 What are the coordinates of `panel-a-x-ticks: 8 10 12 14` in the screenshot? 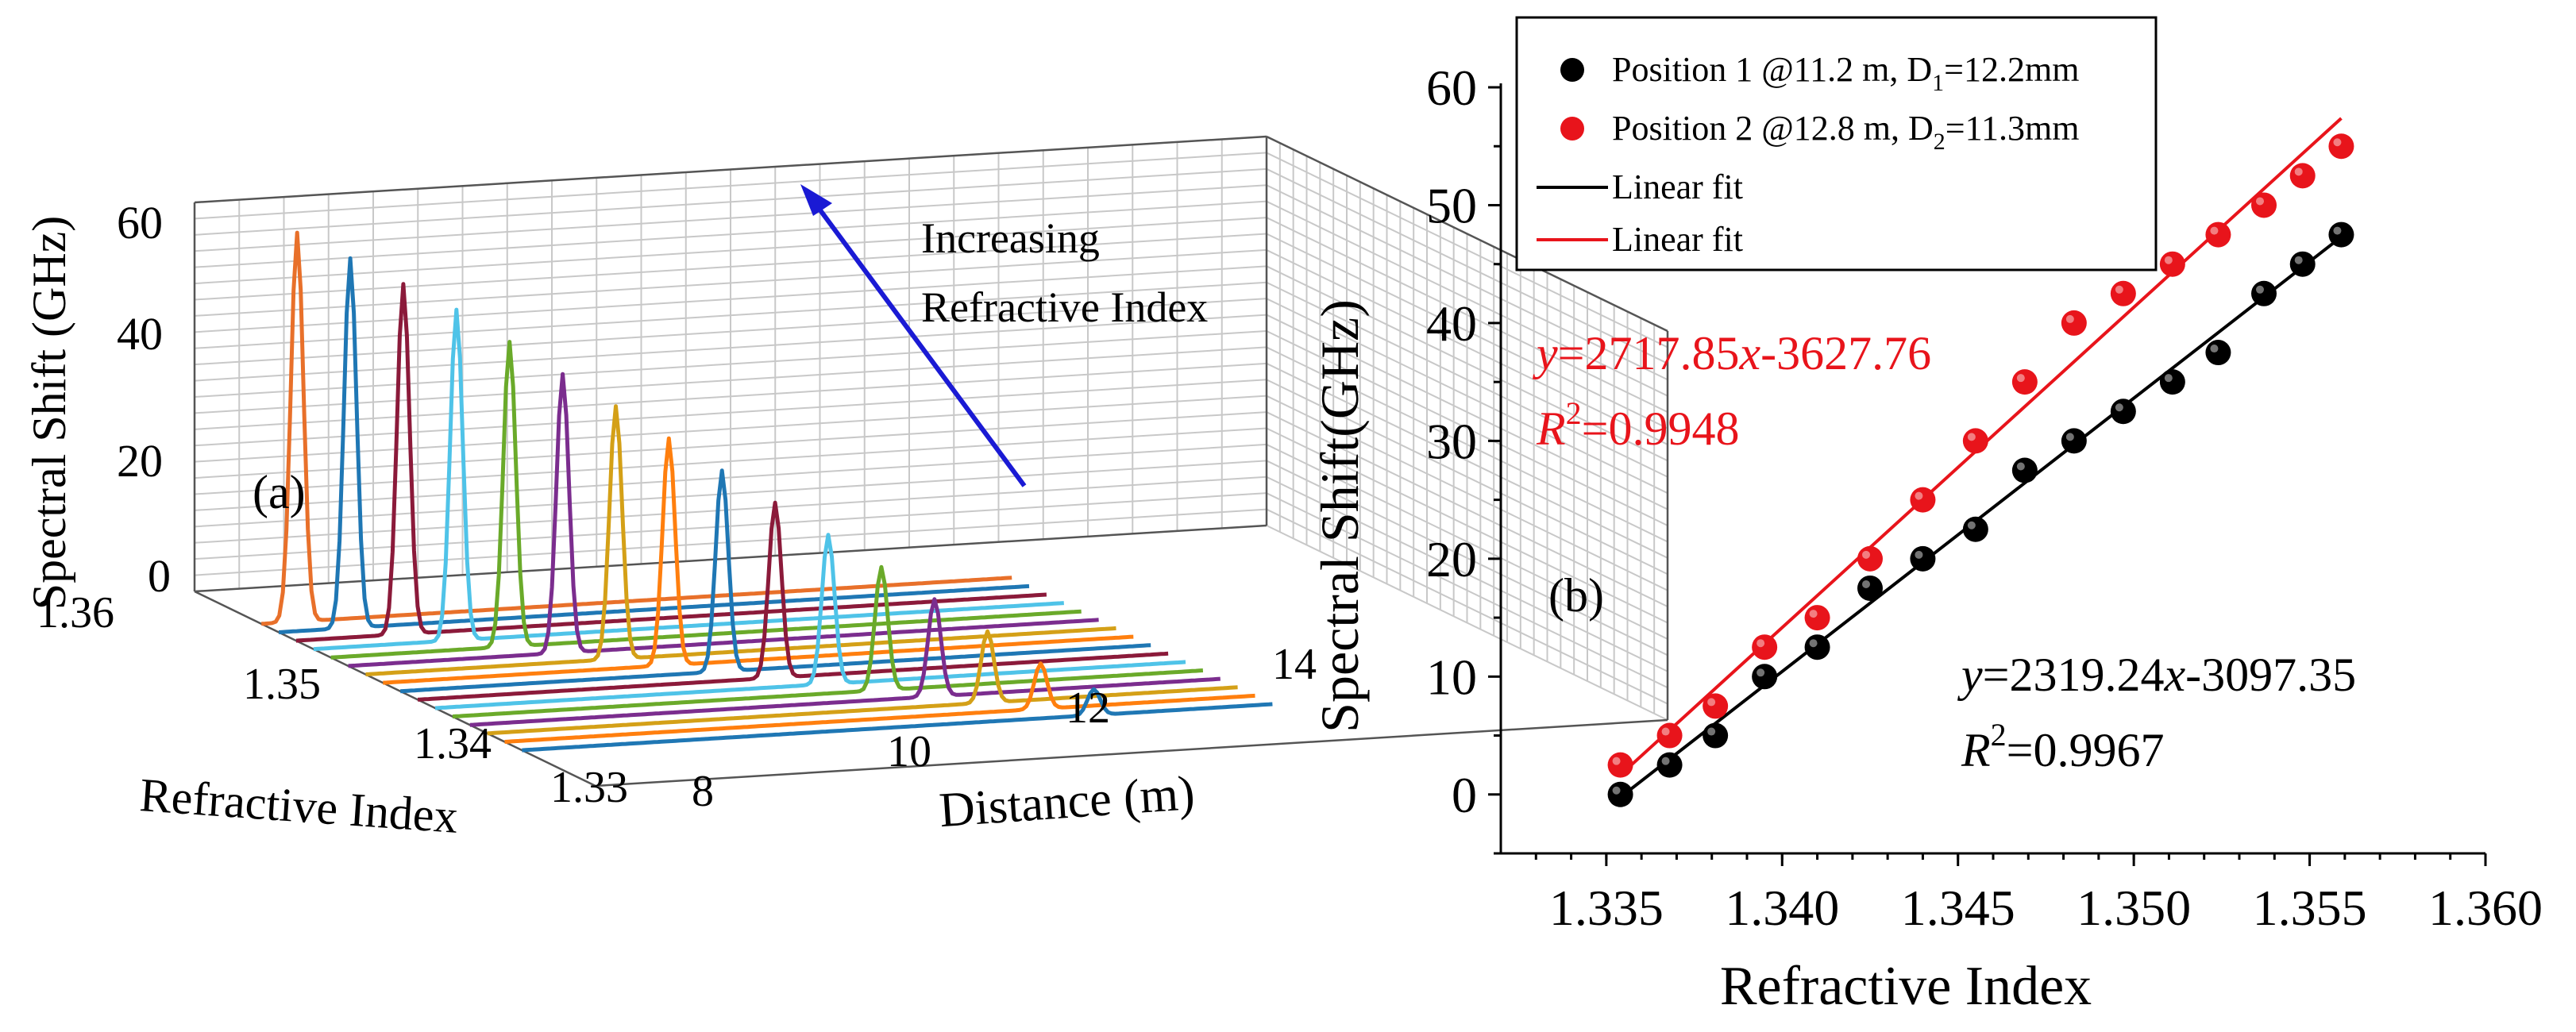 It's located at (1004, 728).